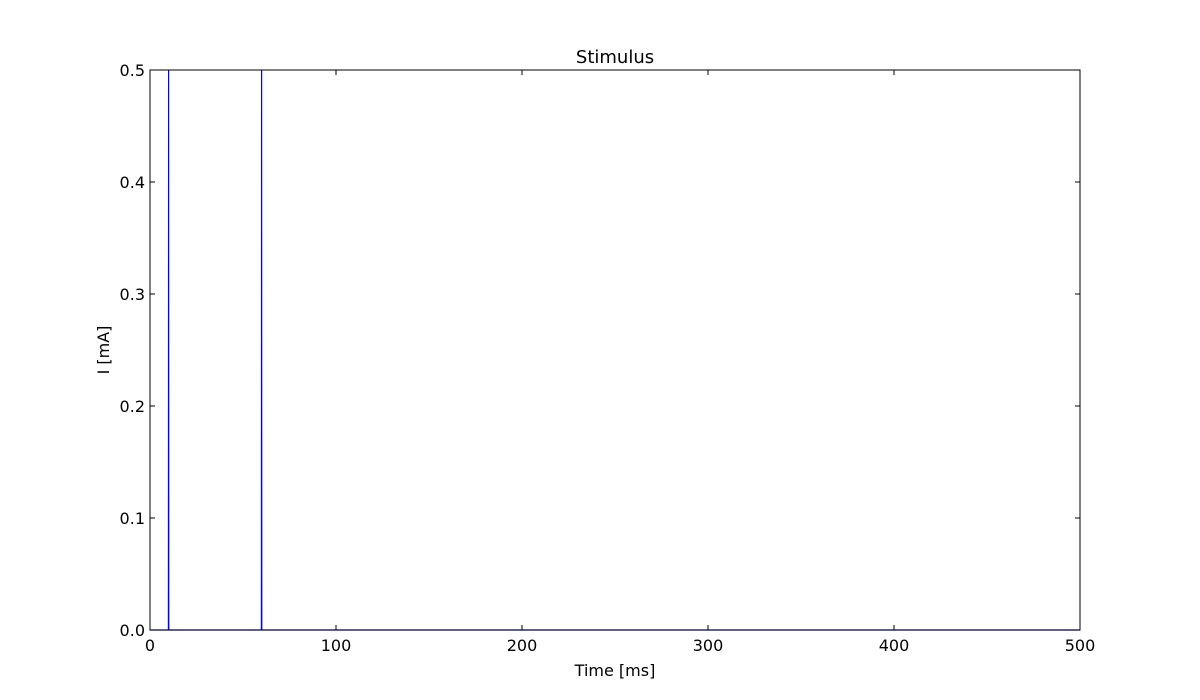  I want to click on x-tick-label: 300, so click(708, 645).